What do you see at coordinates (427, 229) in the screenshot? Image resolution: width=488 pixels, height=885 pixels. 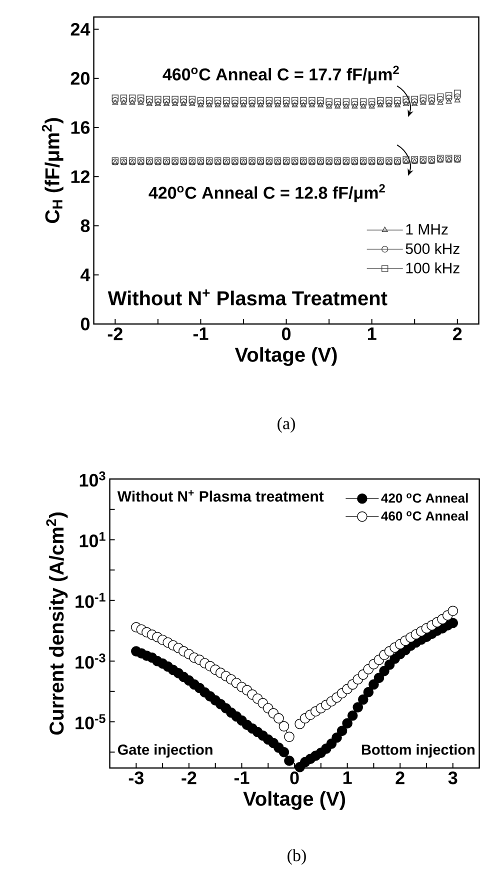 I see `legend-label: 1 MHz` at bounding box center [427, 229].